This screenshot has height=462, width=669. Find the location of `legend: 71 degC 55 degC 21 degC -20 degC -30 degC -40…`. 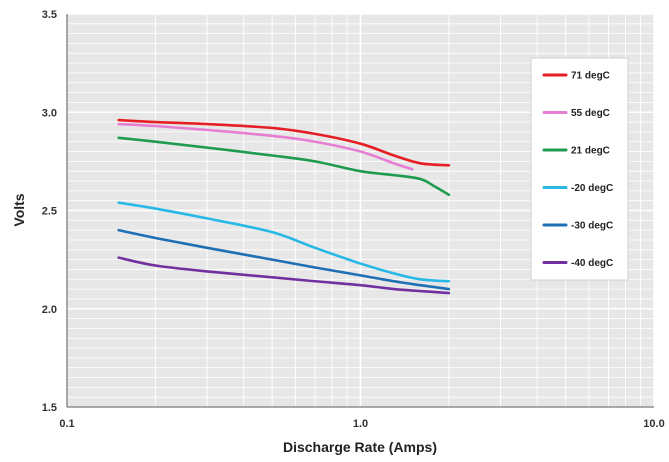

legend: 71 degC 55 degC 21 degC -20 degC -30 degC -40… is located at coordinates (579, 169).